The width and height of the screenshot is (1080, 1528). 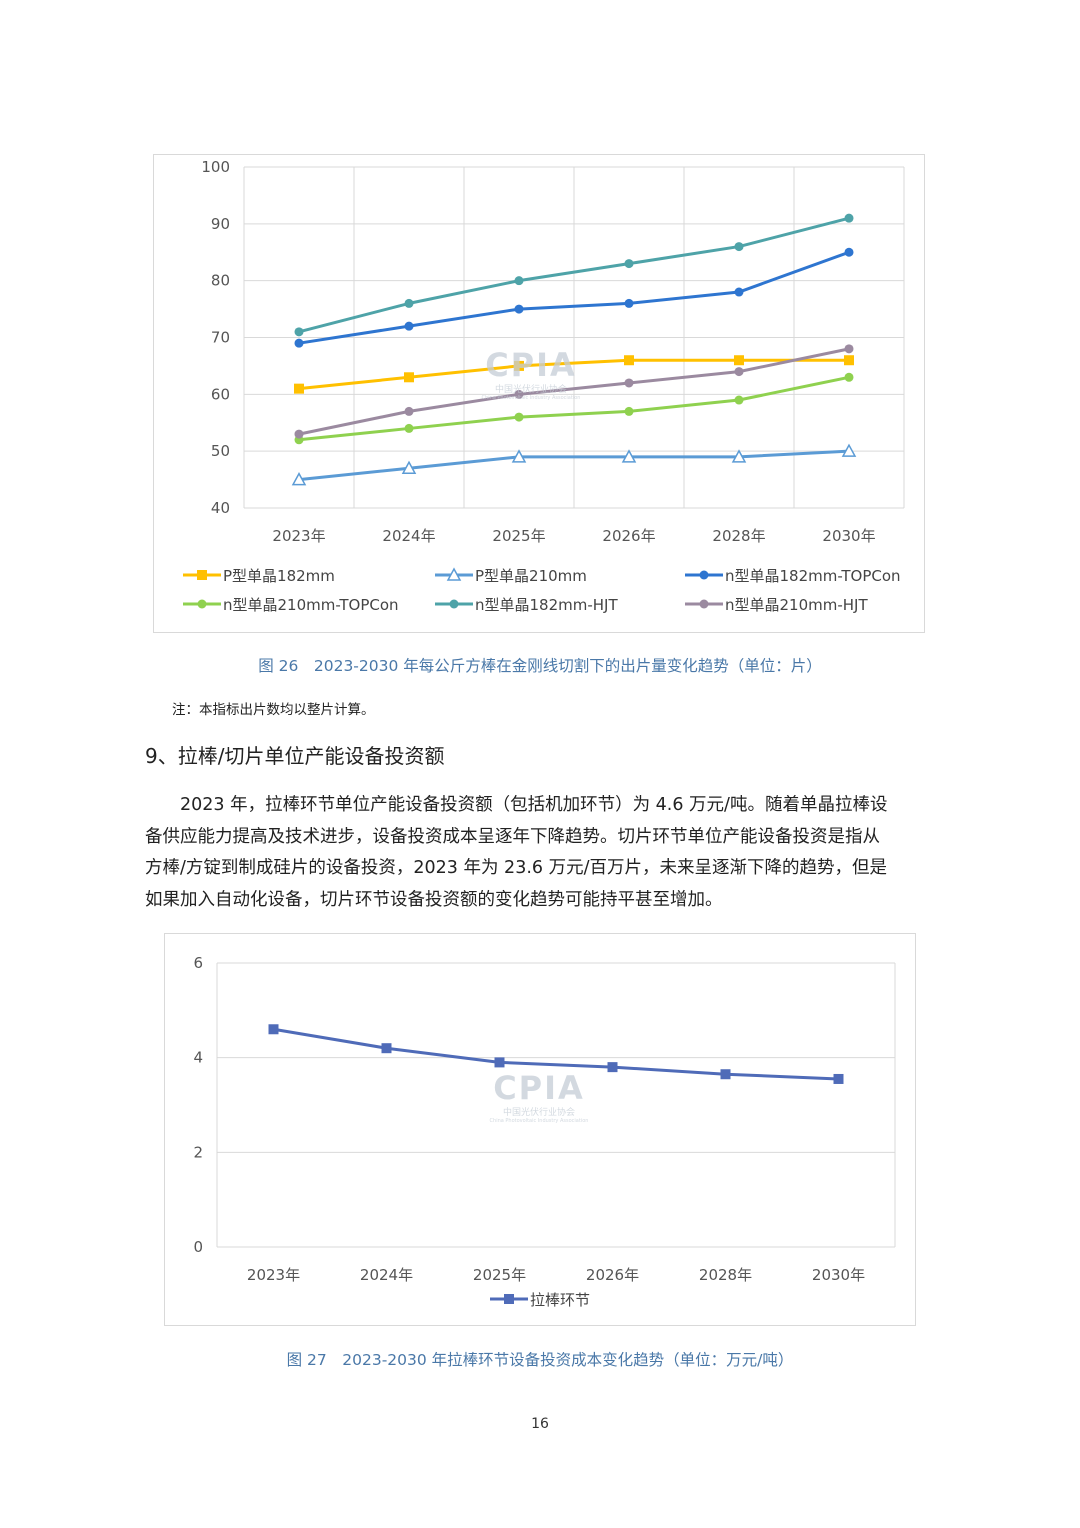 What do you see at coordinates (295, 756) in the screenshot?
I see `section-heading: 9、拉棒/切片单位产能设备投资额` at bounding box center [295, 756].